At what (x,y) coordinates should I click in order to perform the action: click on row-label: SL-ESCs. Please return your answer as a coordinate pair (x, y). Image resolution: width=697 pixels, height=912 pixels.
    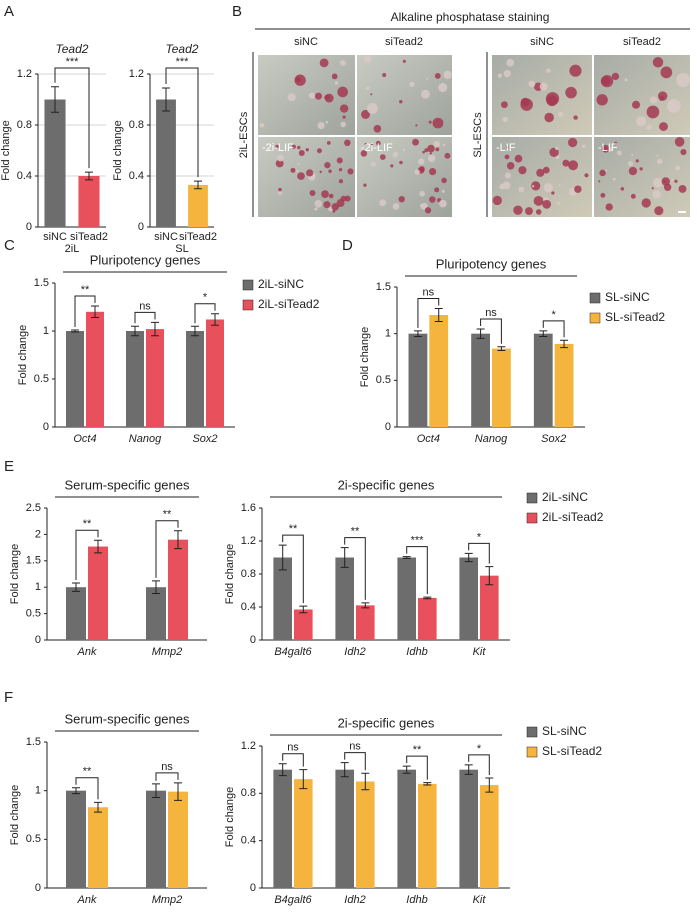
    Looking at the image, I should click on (478, 135).